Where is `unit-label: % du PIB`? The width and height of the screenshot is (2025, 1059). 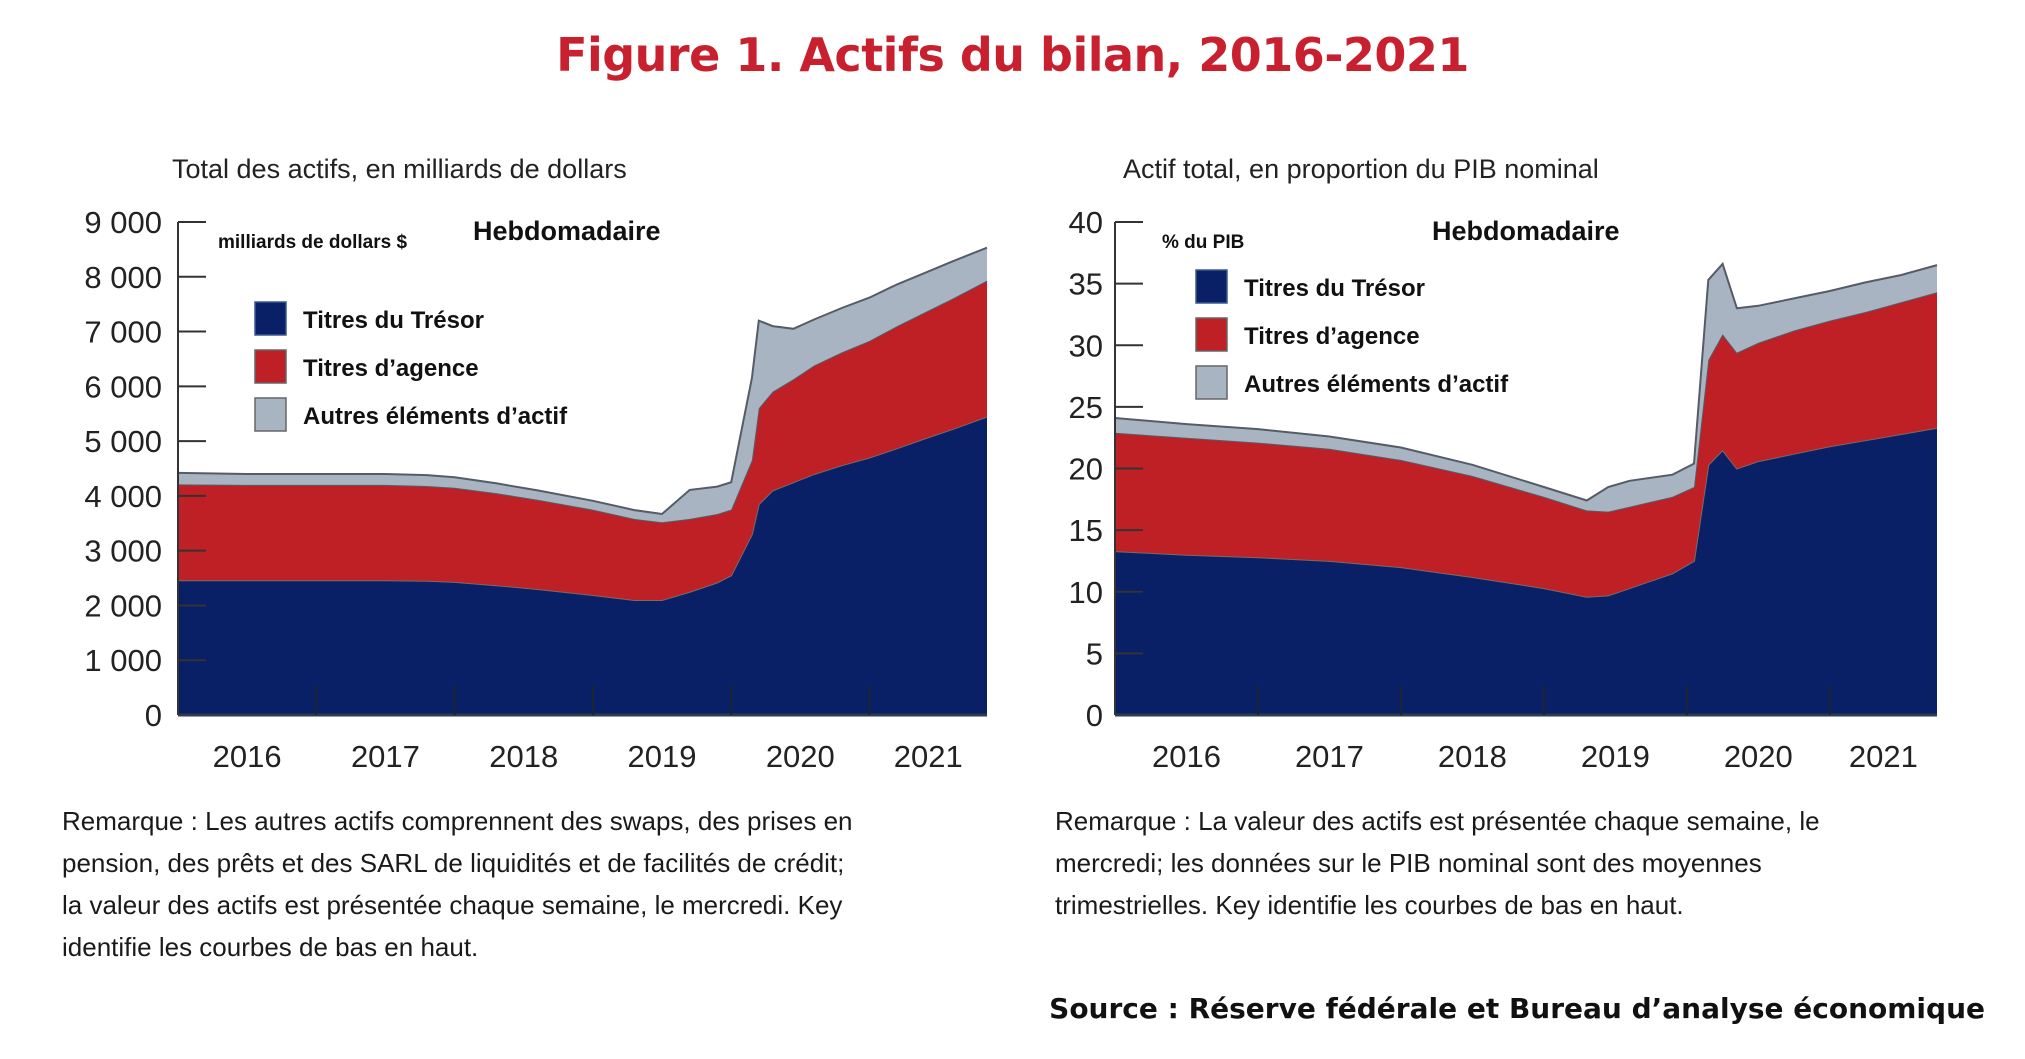
unit-label: % du PIB is located at coordinates (1203, 242).